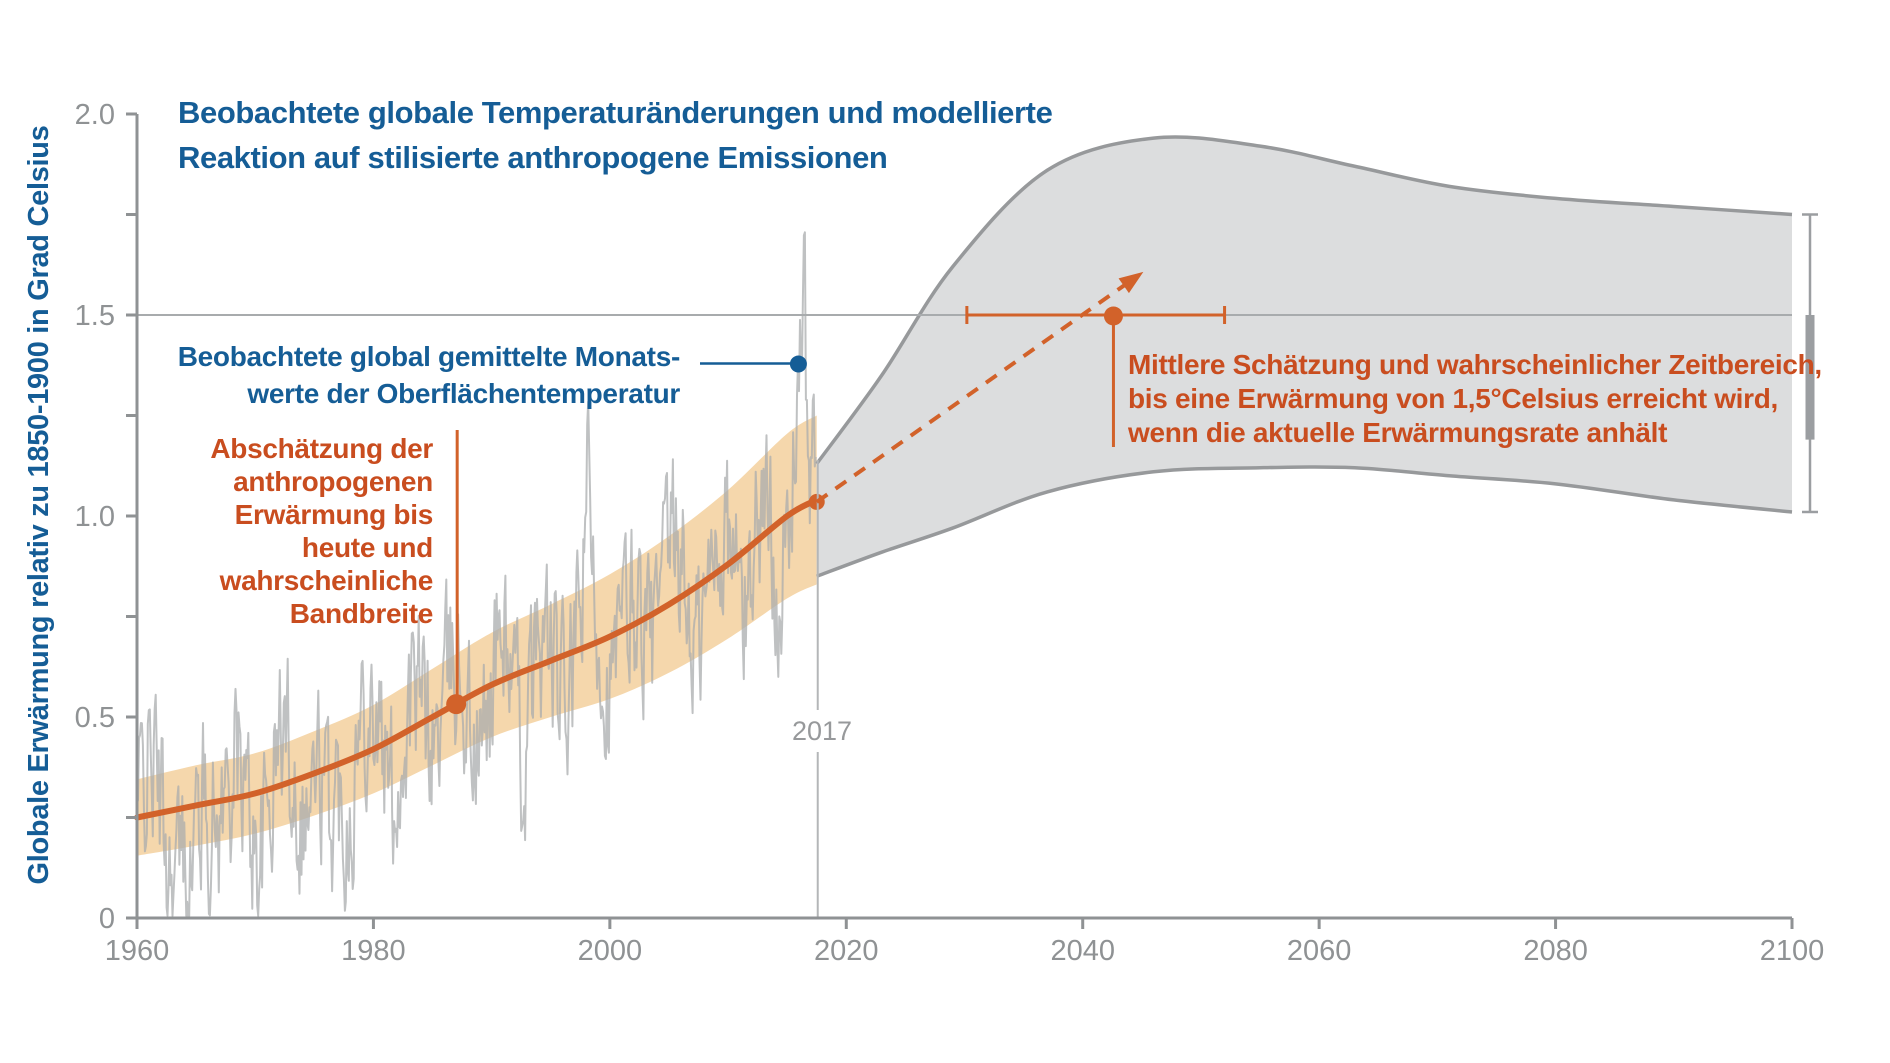 This screenshot has height=1063, width=1890. I want to click on trend-arrow-head, so click(1131, 282).